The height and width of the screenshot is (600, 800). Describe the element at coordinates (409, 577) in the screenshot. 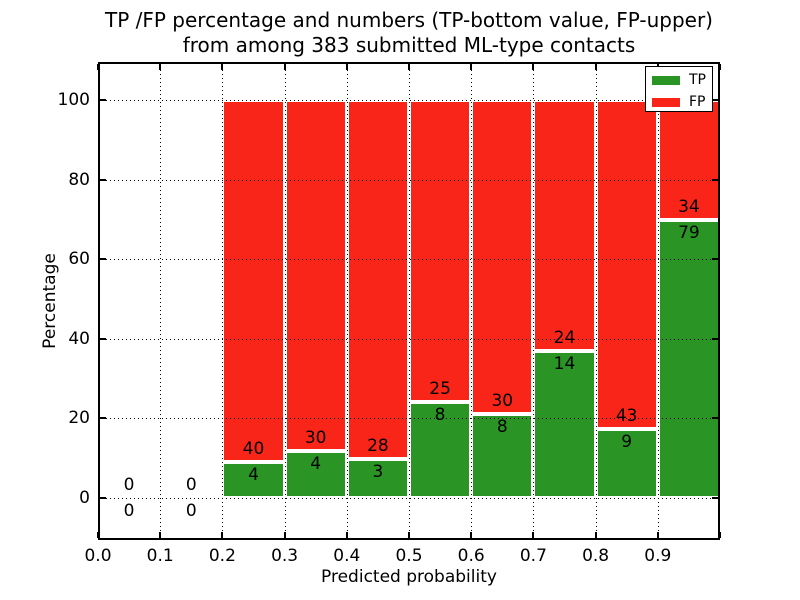

I see `x-axis-label: Predicted probability` at that location.